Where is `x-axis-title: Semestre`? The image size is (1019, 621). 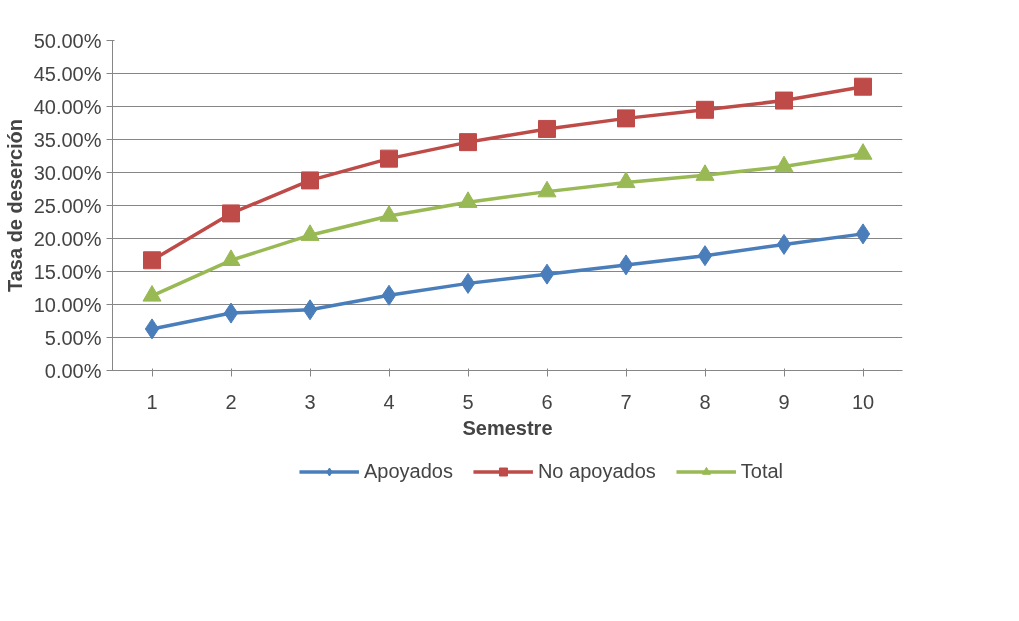 x-axis-title: Semestre is located at coordinates (507, 427).